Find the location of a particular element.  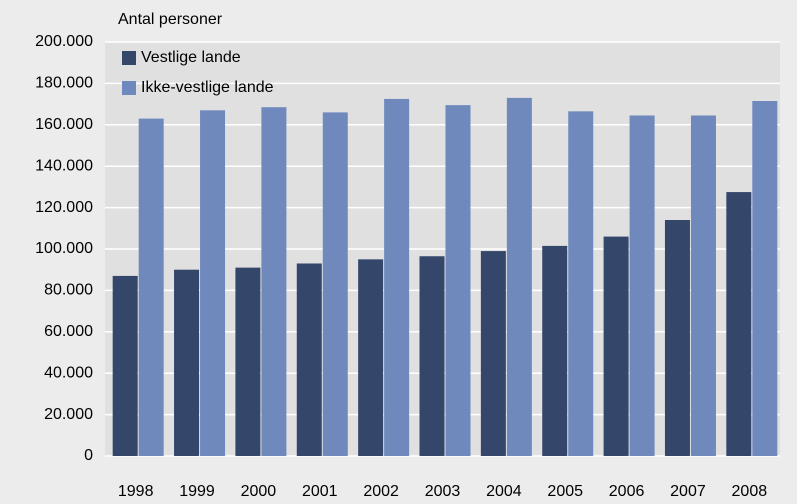

x-tick-label: 2004 is located at coordinates (504, 491).